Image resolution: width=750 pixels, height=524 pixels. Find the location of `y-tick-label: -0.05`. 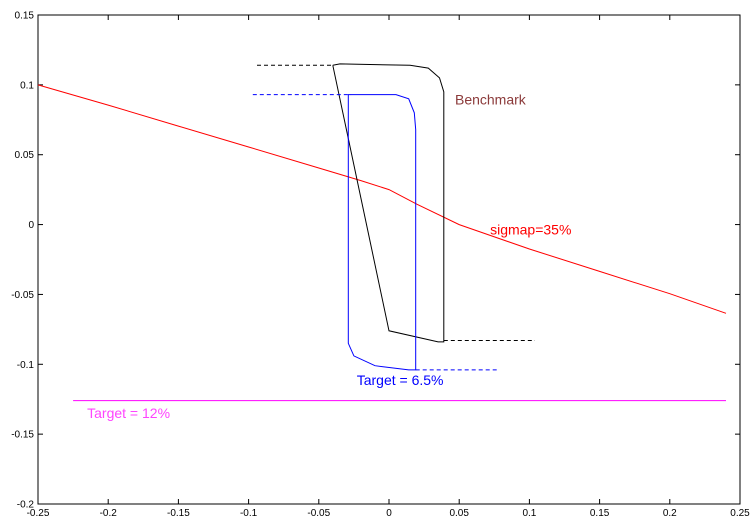

y-tick-label: -0.05 is located at coordinates (22, 295).